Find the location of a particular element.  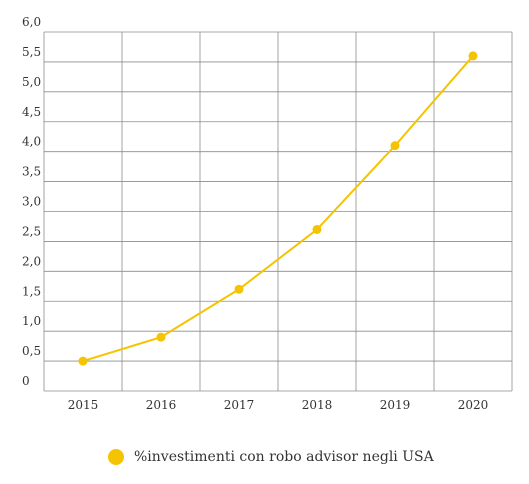

y-tick-label: 5,0 is located at coordinates (31, 82).